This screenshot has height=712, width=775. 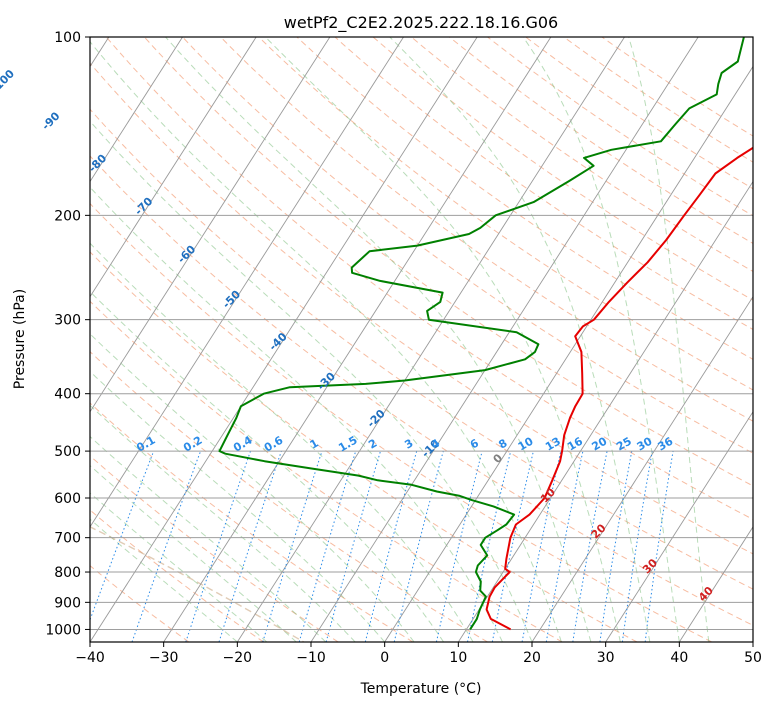 What do you see at coordinates (90, 658) in the screenshot?
I see `x-tick-label: −40` at bounding box center [90, 658].